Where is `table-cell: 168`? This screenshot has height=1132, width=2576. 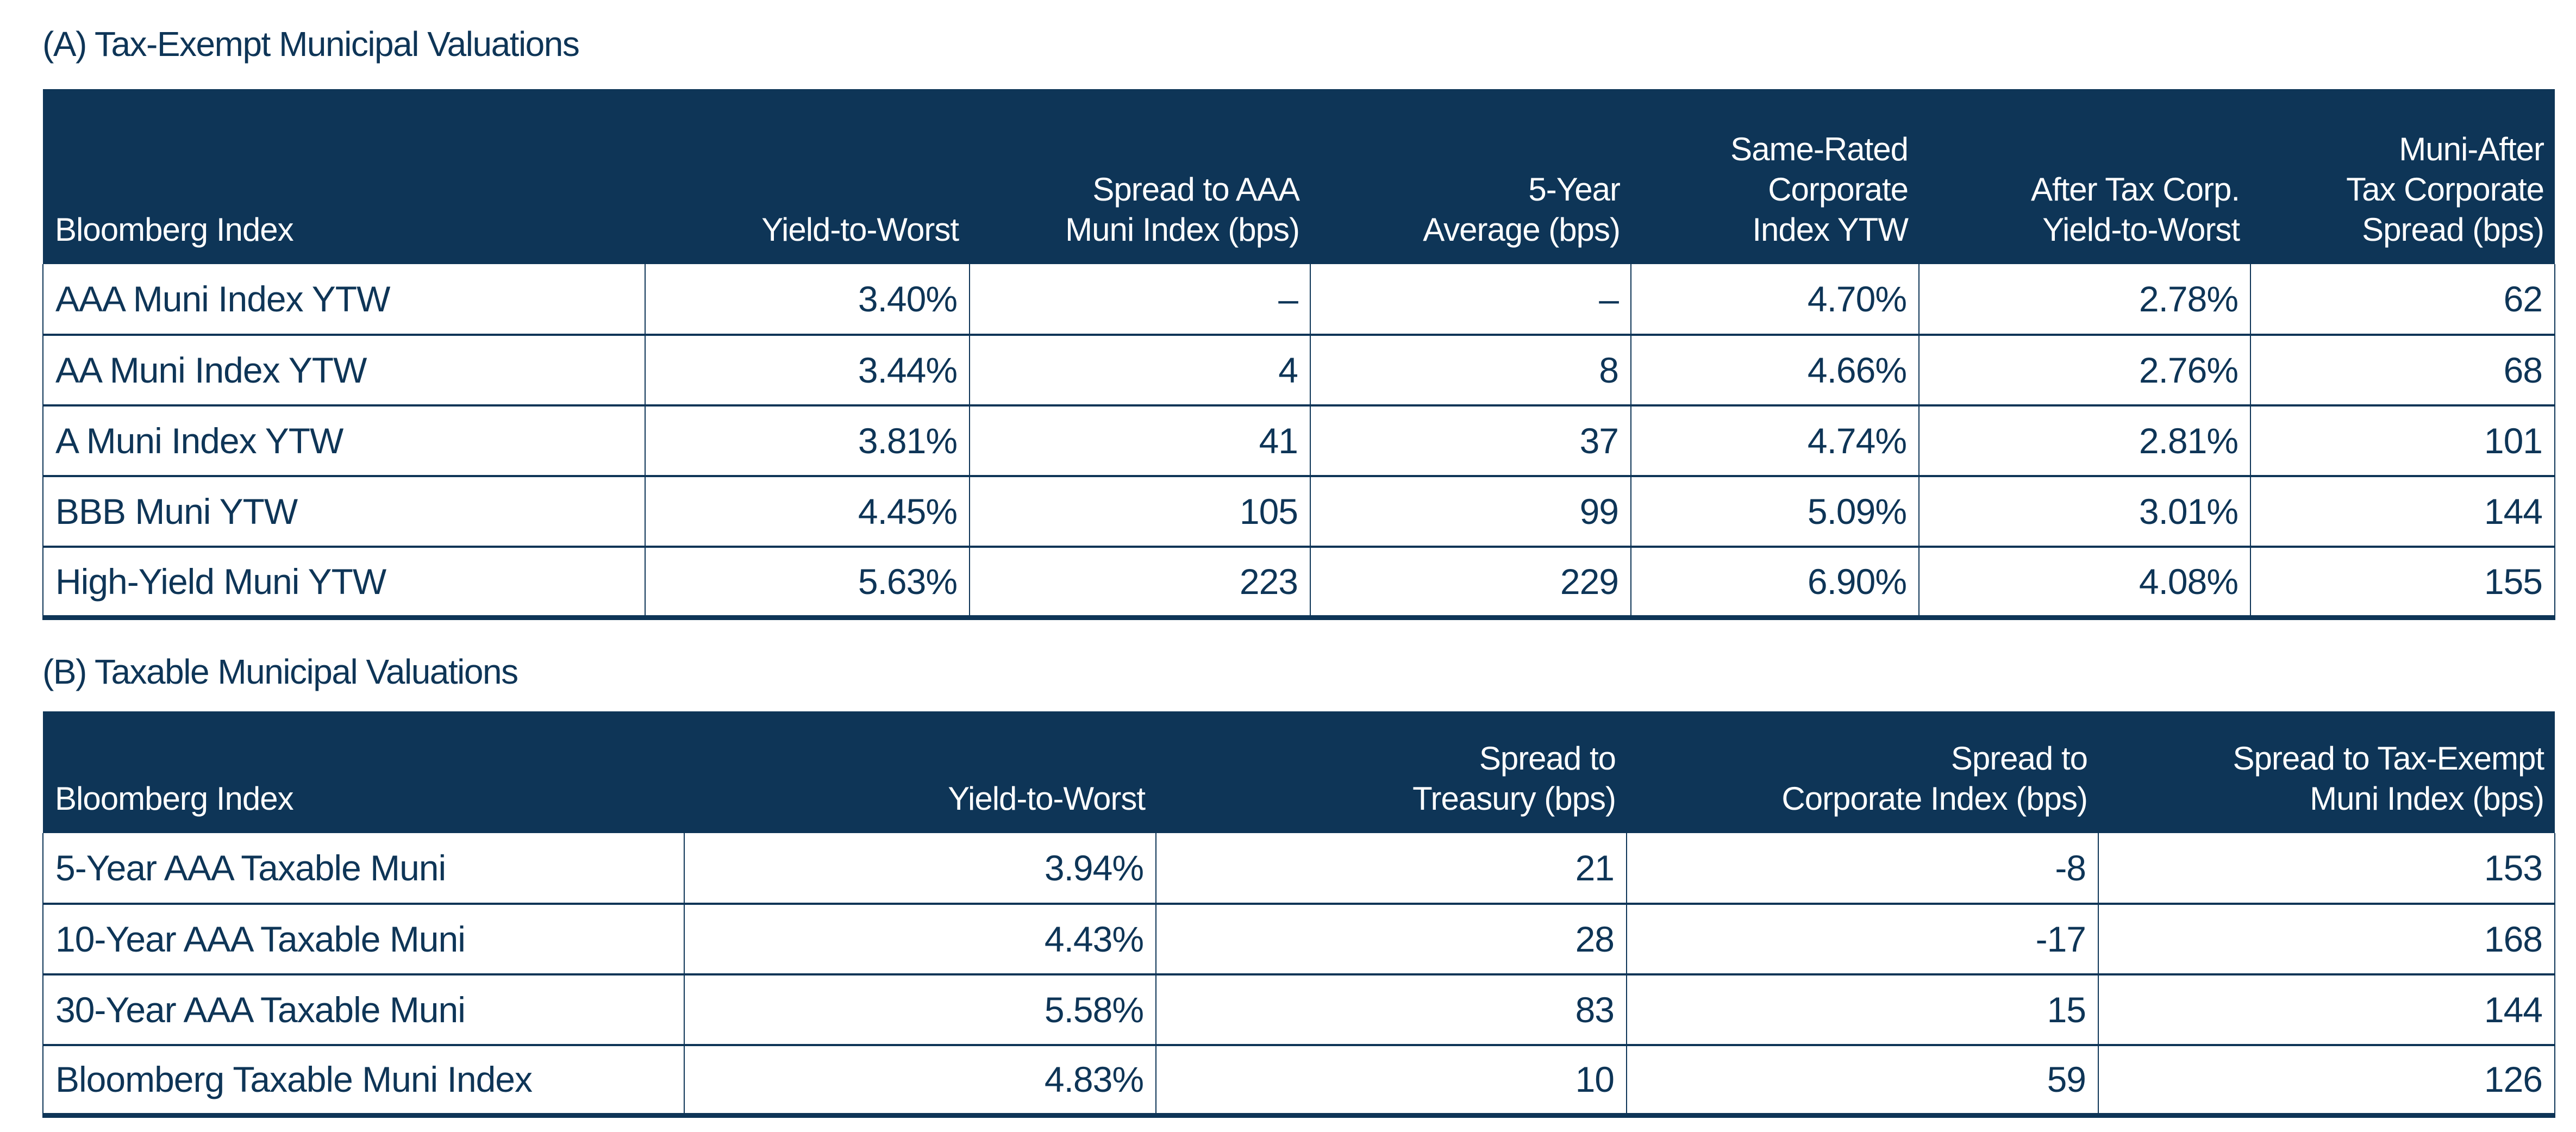
table-cell: 168 is located at coordinates (2327, 939).